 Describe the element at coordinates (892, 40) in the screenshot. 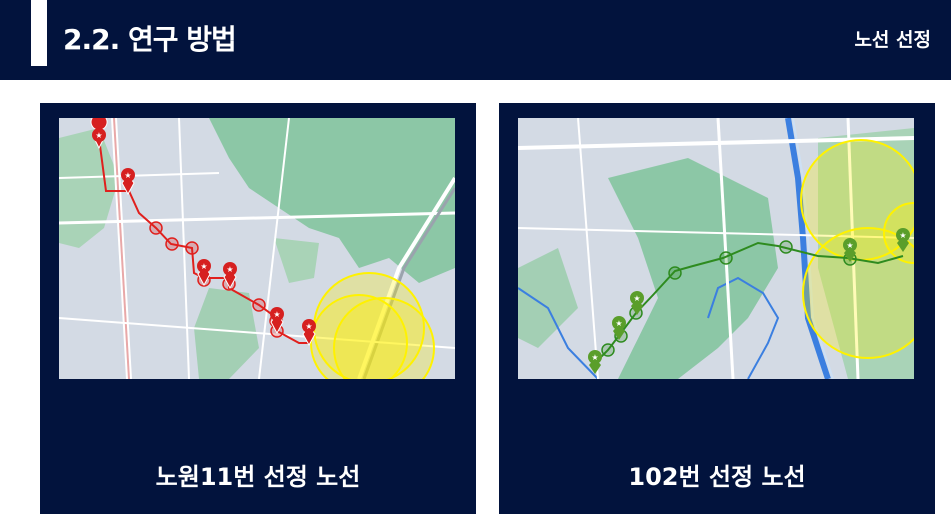

I see `section-label: 노선 선정` at that location.